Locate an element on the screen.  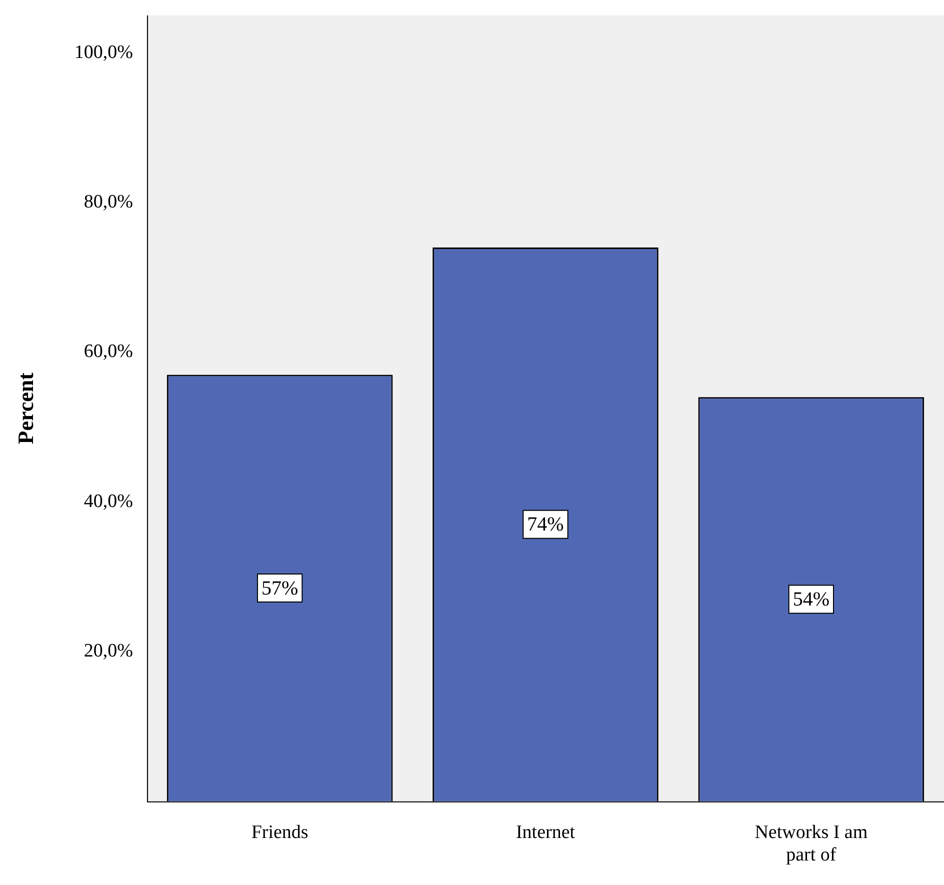
x-tick-label: Friends is located at coordinates (279, 832).